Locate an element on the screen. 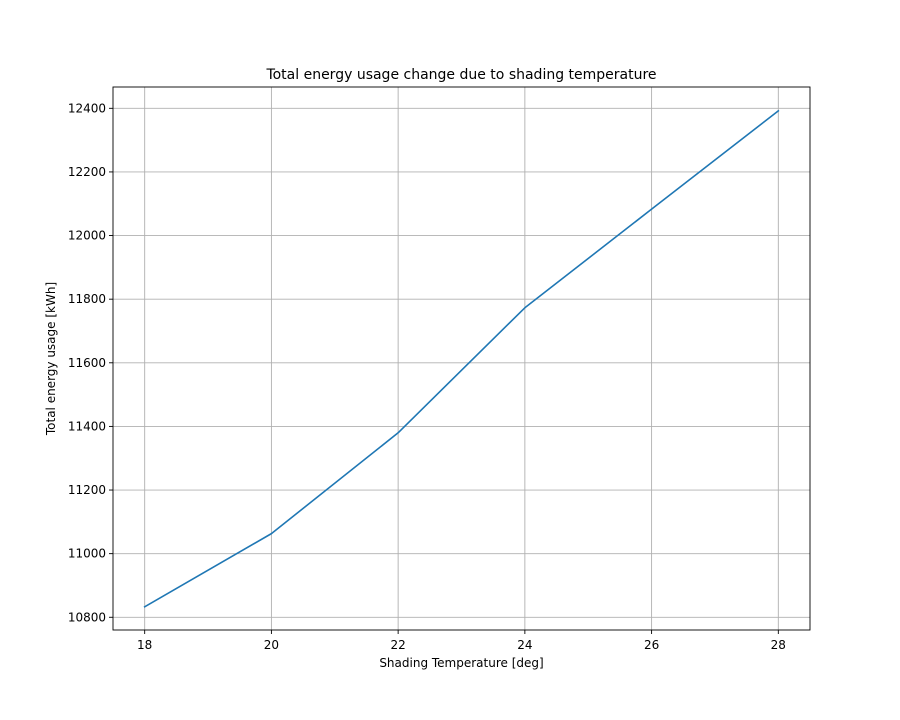 This screenshot has width=900, height=720. x-tick-label: 26 is located at coordinates (651, 645).